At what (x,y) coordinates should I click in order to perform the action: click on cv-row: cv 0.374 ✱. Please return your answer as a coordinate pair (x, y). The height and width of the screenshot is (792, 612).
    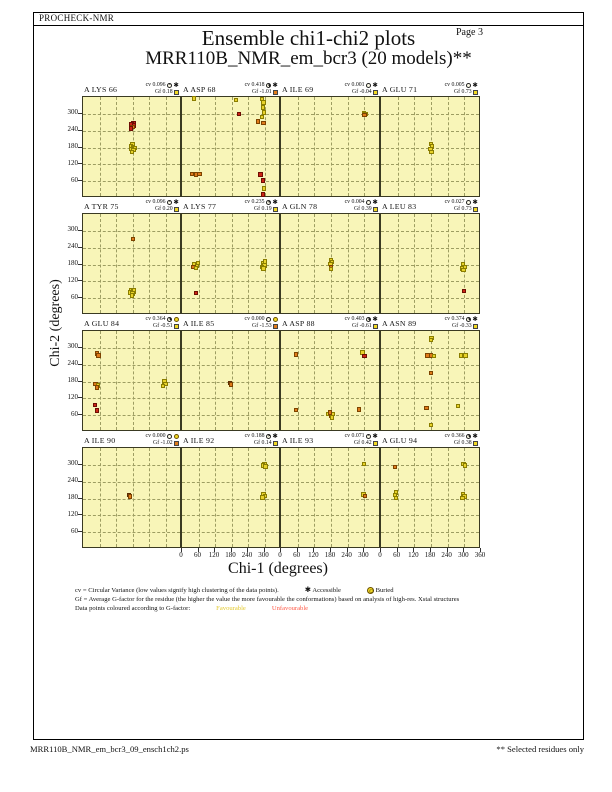
    Looking at the image, I should click on (448, 319).